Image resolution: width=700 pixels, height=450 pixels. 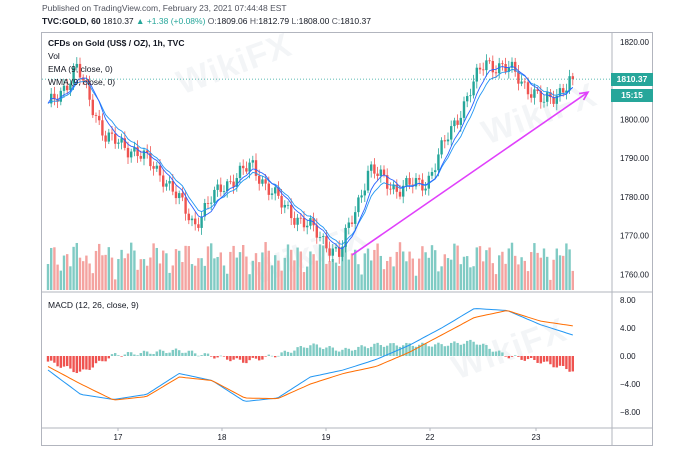 What do you see at coordinates (634, 119) in the screenshot?
I see `price-tick-label: 1800.00` at bounding box center [634, 119].